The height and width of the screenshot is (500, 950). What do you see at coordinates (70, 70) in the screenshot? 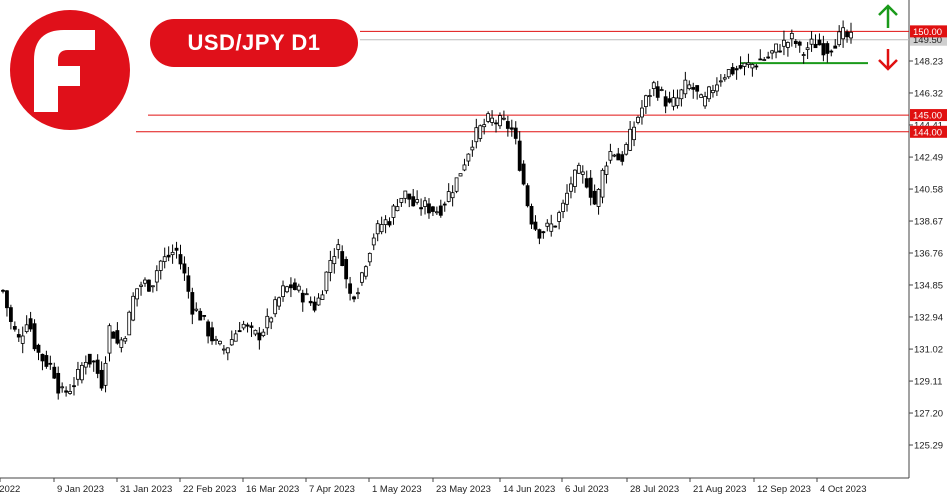
I see `brand-logo-icon` at bounding box center [70, 70].